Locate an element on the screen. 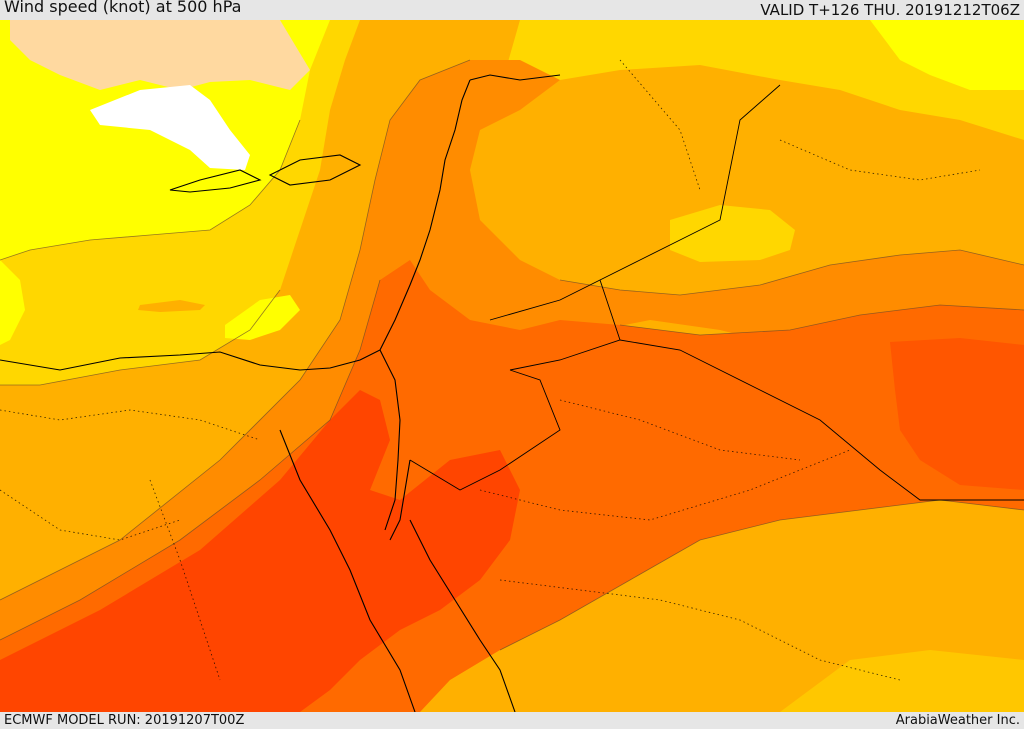 The image size is (1024, 729). valid-time: VALID T+126 THU. 20191212T06Z is located at coordinates (890, 10).